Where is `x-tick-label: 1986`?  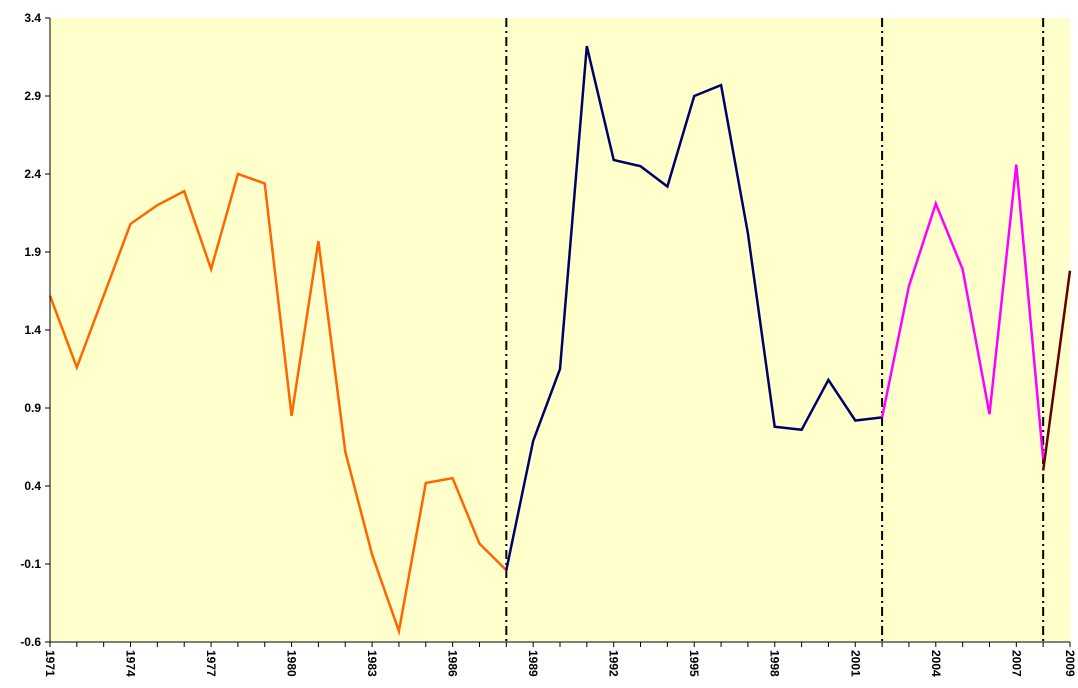
x-tick-label: 1986 is located at coordinates (453, 663).